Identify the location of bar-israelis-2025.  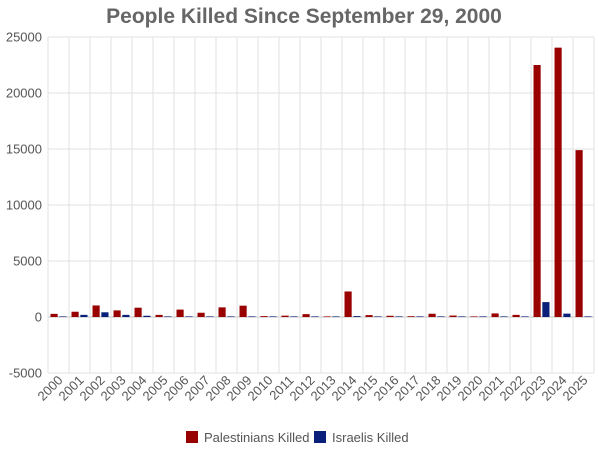
(588, 316).